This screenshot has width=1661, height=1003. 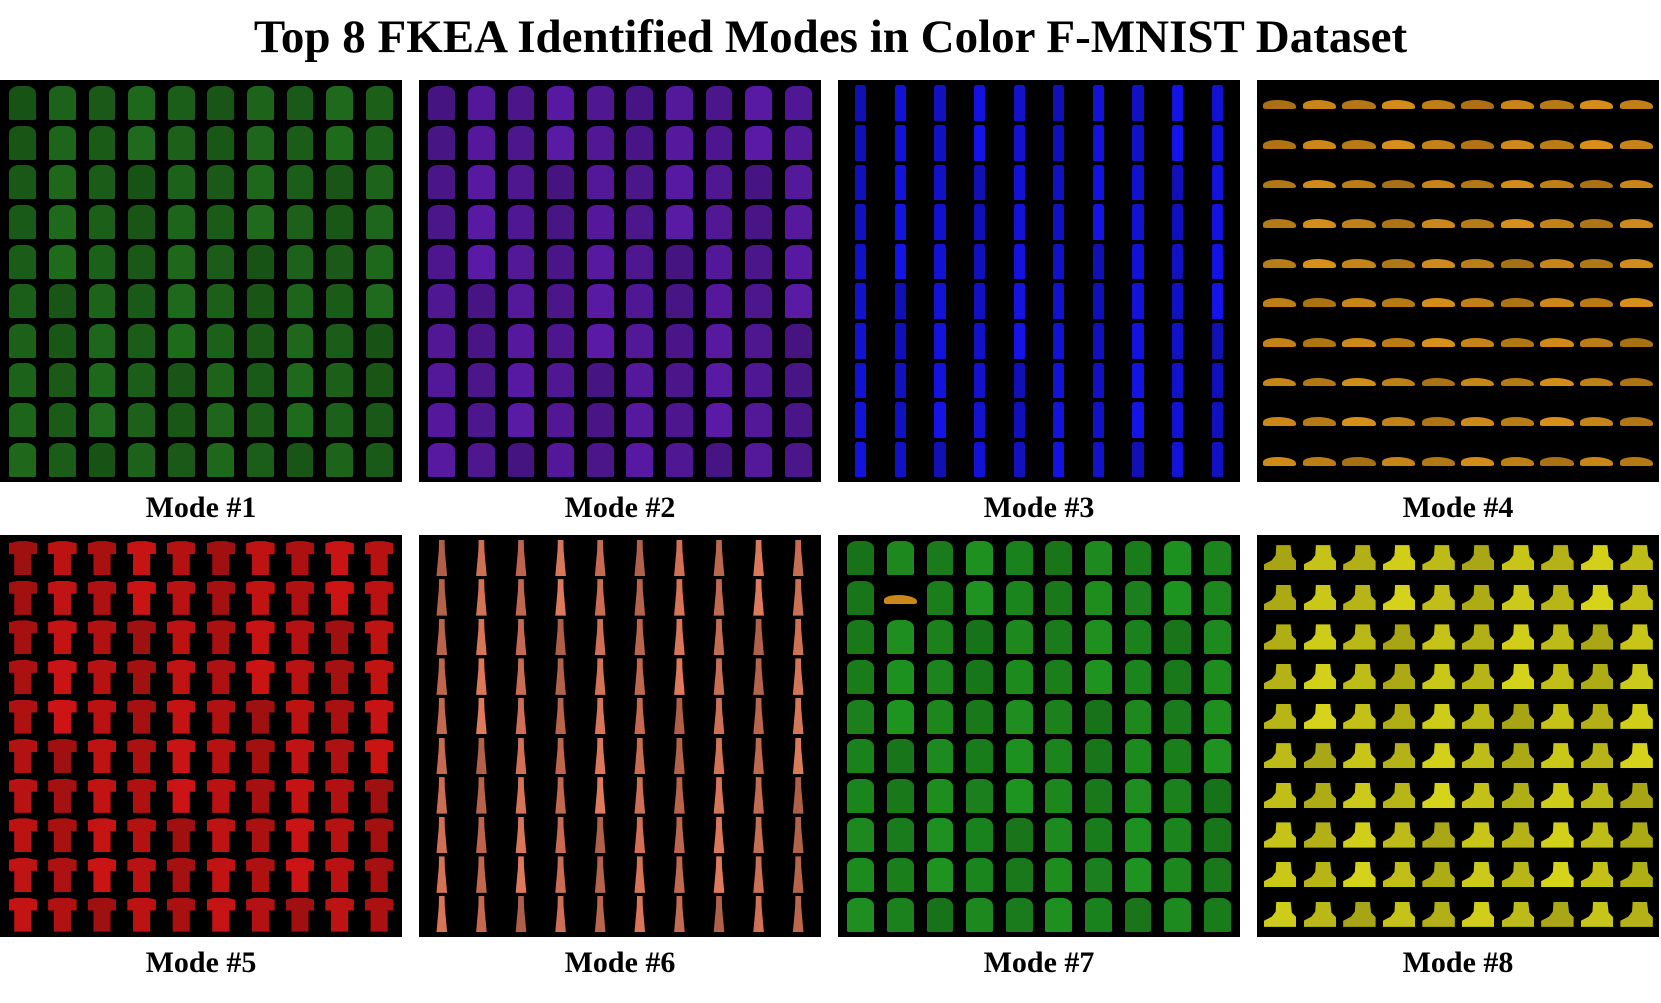 What do you see at coordinates (201, 304) in the screenshot?
I see `mode-panel-1: Mode #1` at bounding box center [201, 304].